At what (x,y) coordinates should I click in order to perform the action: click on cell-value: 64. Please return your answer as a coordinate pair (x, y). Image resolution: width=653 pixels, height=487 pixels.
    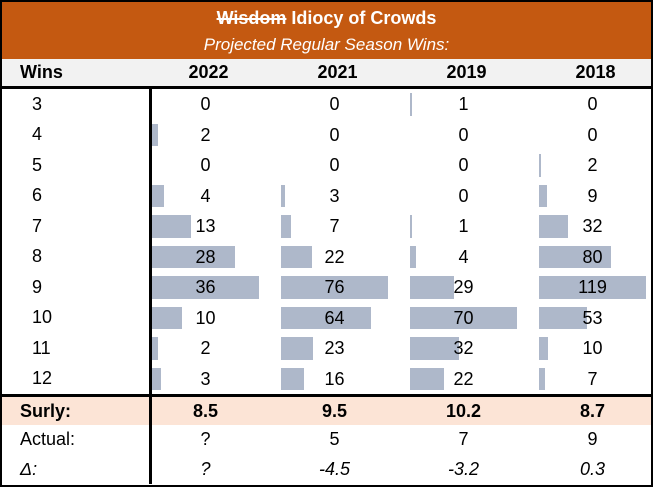
    Looking at the image, I should click on (334, 317).